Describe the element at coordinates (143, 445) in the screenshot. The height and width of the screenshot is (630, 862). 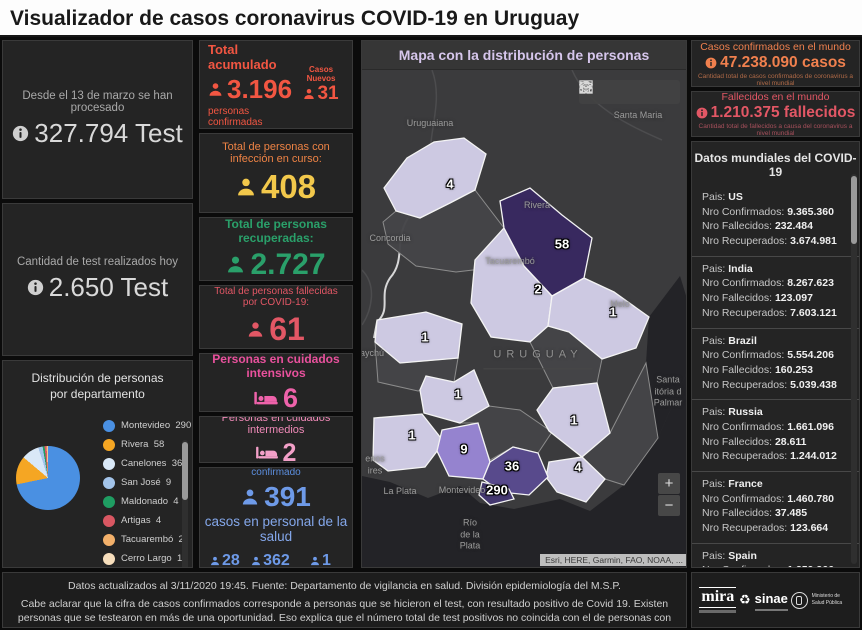
I see `legend-label: Rivera 58` at that location.